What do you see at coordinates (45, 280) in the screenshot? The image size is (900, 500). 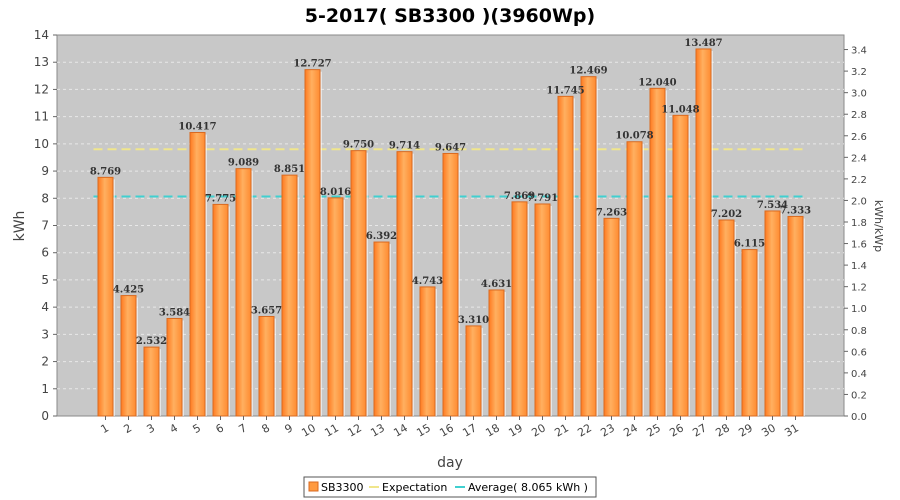 I see `y-tick-label: 5` at bounding box center [45, 280].